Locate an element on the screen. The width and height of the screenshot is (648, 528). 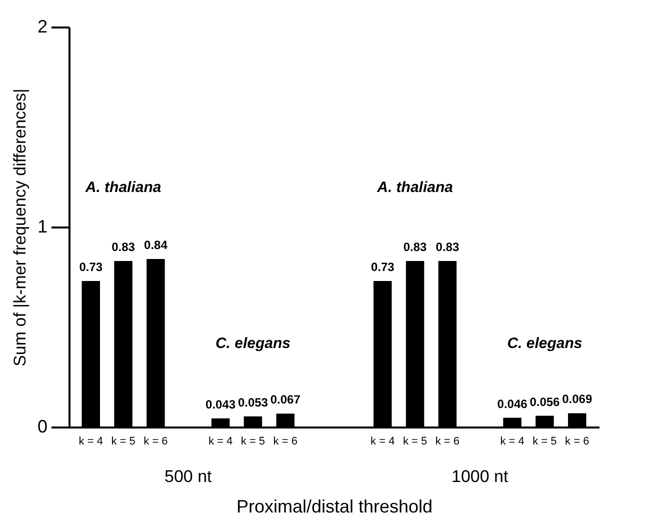
y-tick-label: 1 is located at coordinates (42, 226).